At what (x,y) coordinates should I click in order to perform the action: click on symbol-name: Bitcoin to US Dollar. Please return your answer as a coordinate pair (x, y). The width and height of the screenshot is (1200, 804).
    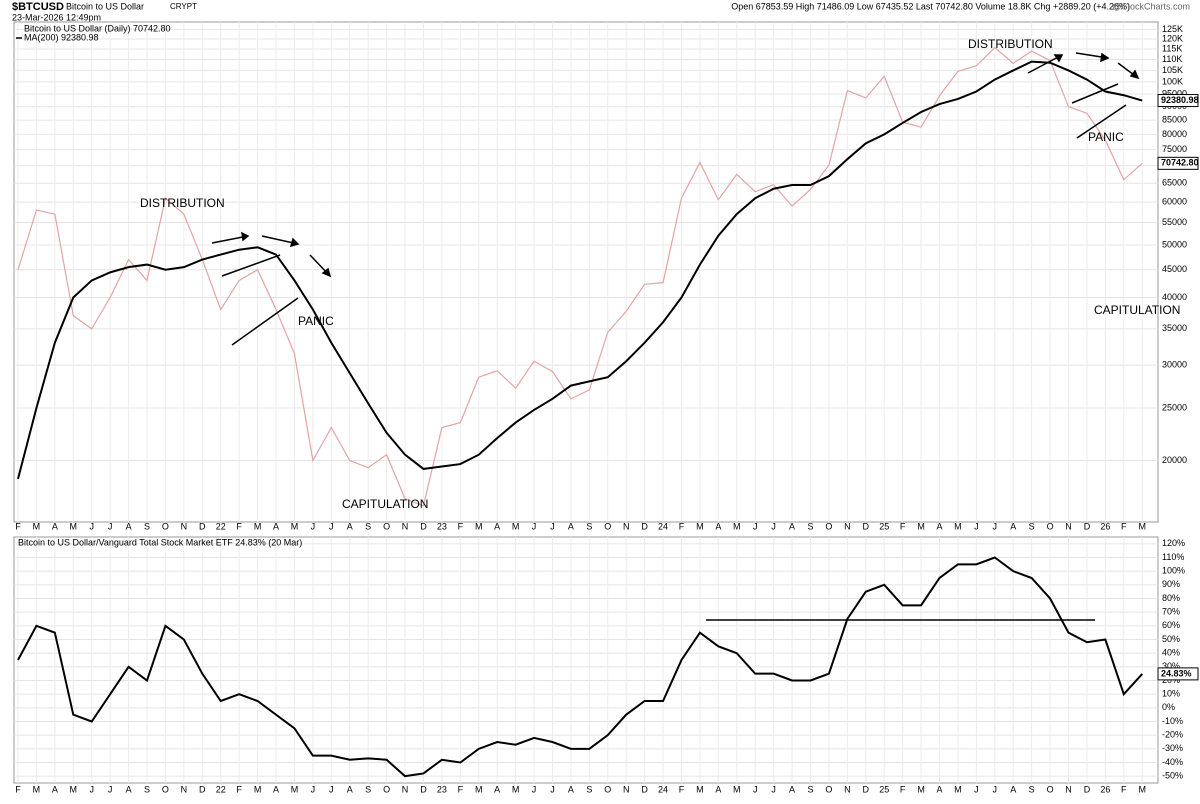
    Looking at the image, I should click on (105, 6).